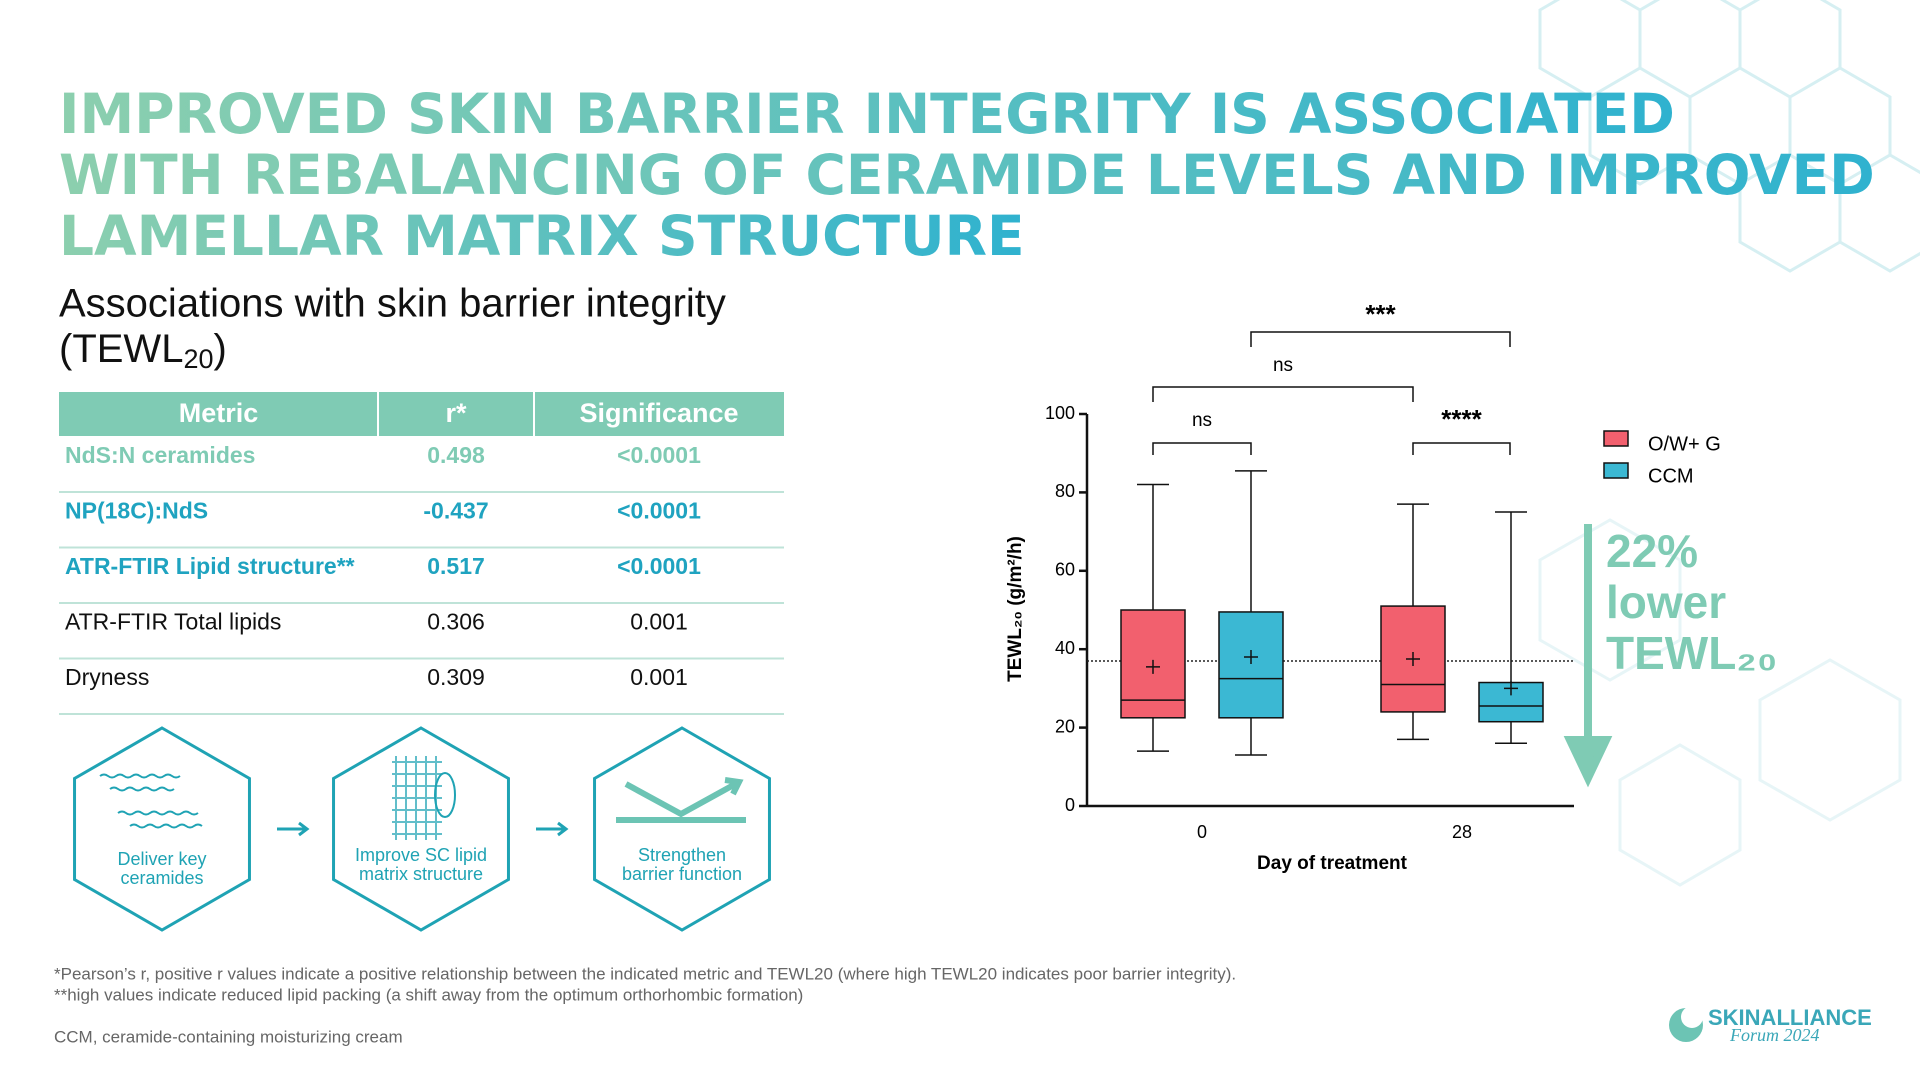 This screenshot has width=1920, height=1080. I want to click on table-cell: 0.517, so click(456, 566).